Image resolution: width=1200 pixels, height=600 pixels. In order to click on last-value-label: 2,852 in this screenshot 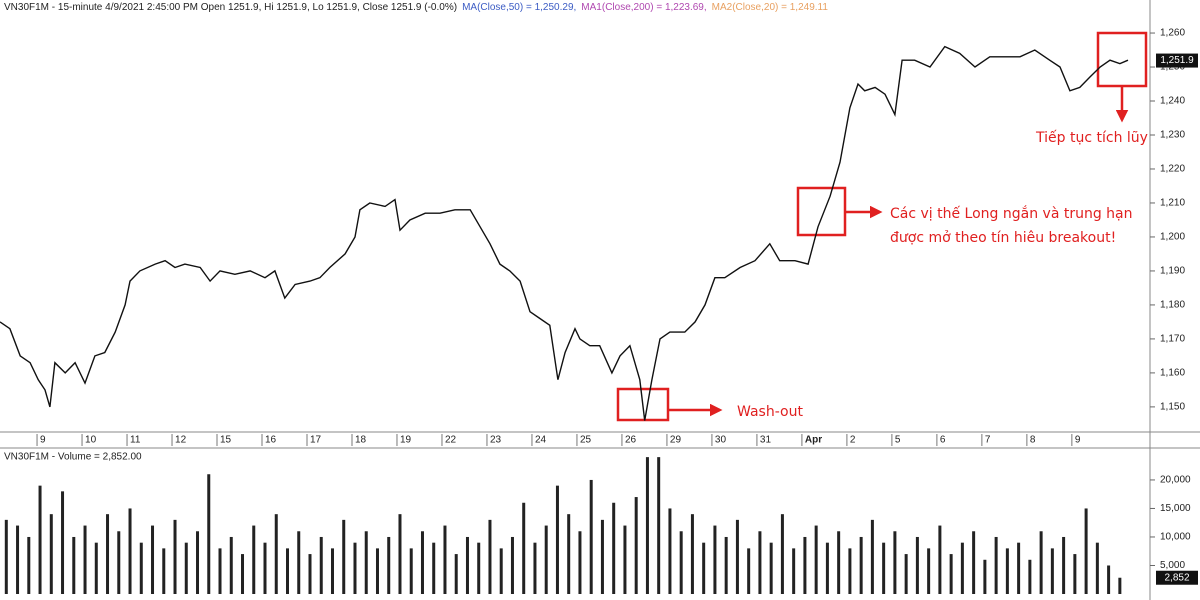, I will do `click(1176, 577)`.